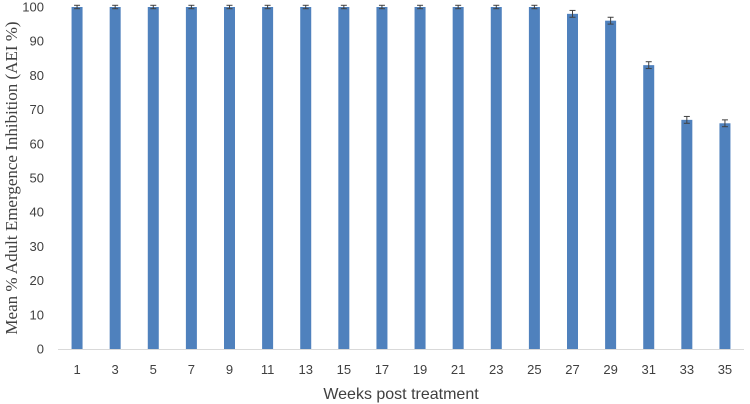 This screenshot has height=404, width=750. What do you see at coordinates (33, 7) in the screenshot?
I see `y-tick-label: 100` at bounding box center [33, 7].